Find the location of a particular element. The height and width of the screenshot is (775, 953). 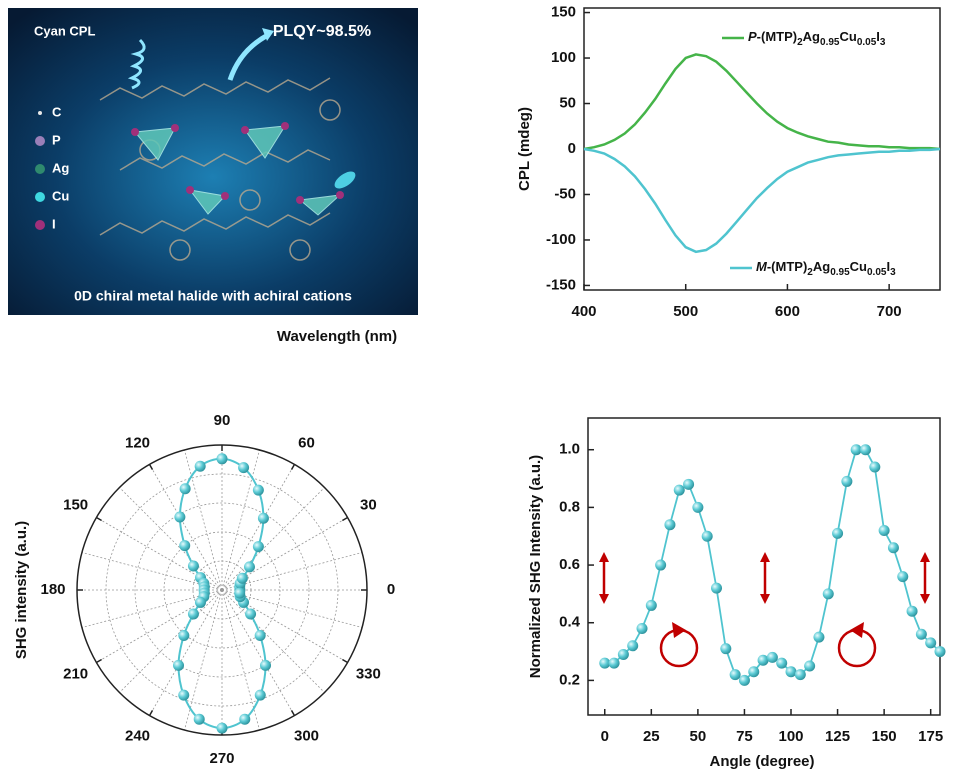

r-axis-label: SHG intensity (a.u.) is located at coordinates (21, 590).